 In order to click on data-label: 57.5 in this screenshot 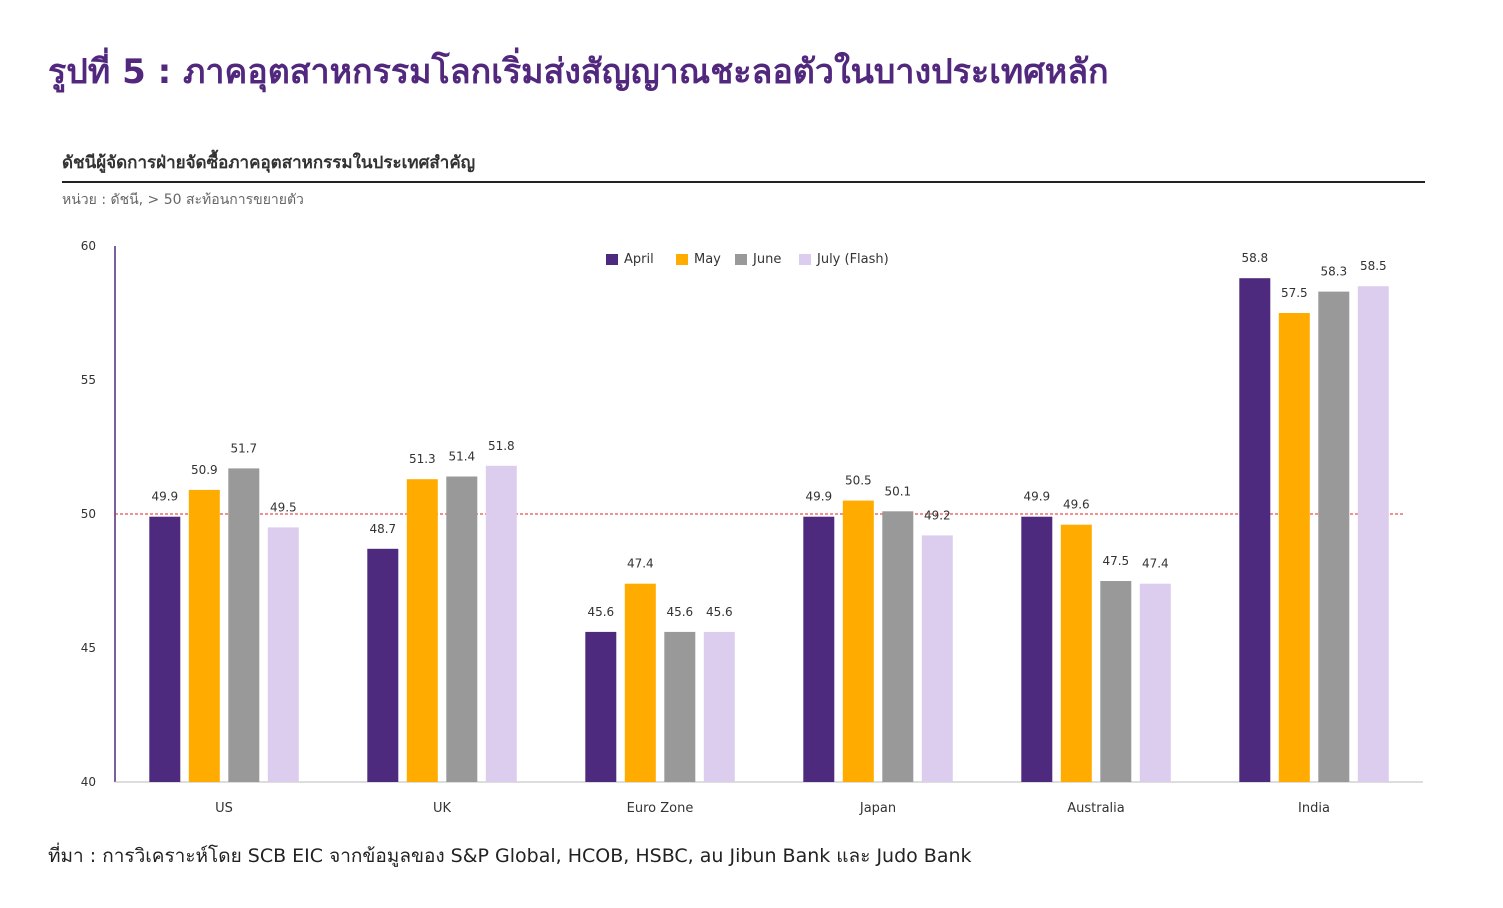, I will do `click(1294, 293)`.